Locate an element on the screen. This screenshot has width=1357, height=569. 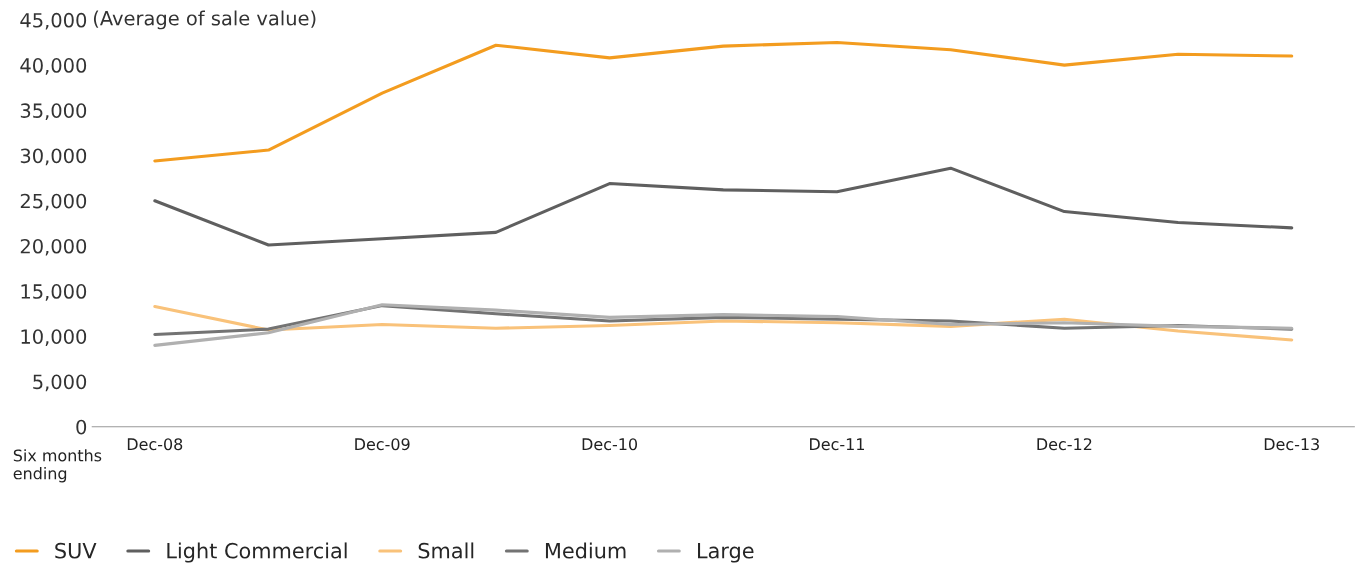
y-tick-label: 25,000 is located at coordinates (53, 202).